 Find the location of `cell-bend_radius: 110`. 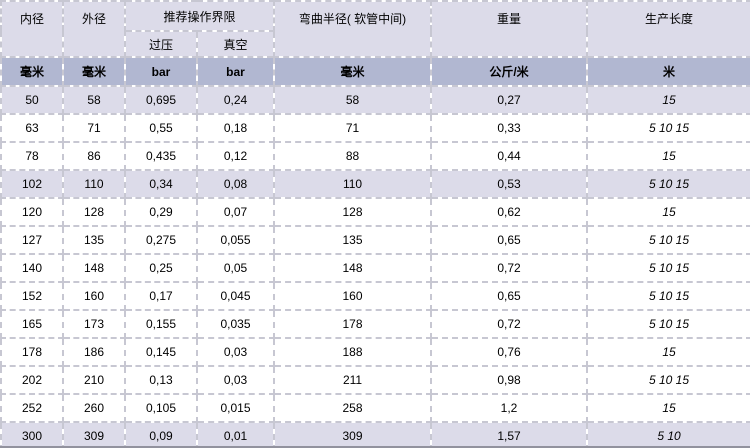

cell-bend_radius: 110 is located at coordinates (353, 184).